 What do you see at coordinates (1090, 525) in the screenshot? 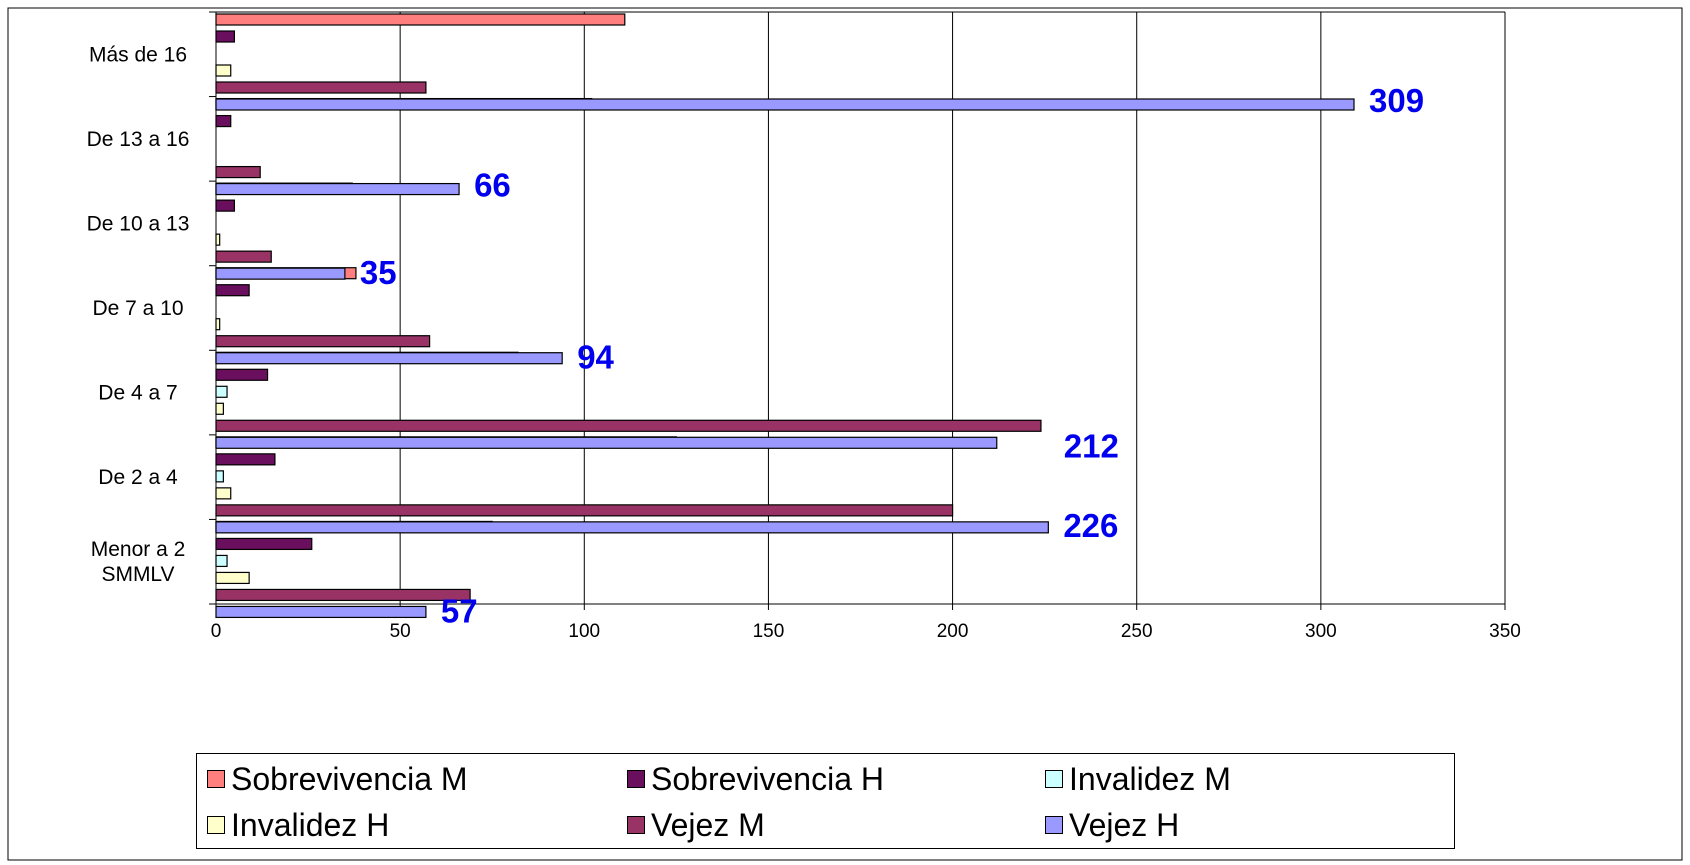
I see `data-label: 226` at bounding box center [1090, 525].